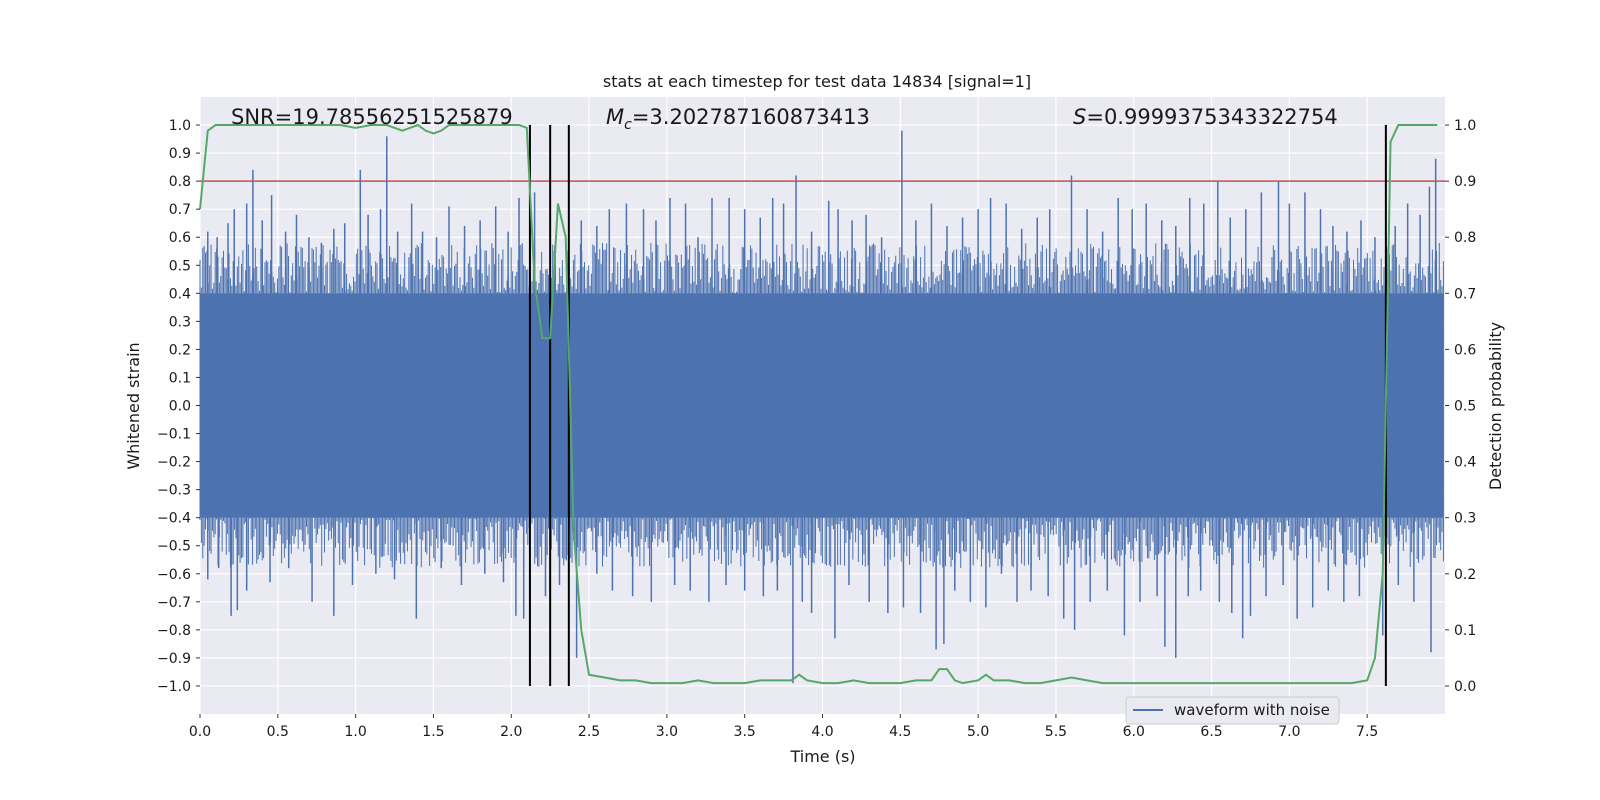  Describe the element at coordinates (1465, 238) in the screenshot. I see `y-right-tick-label: 0.8` at that location.